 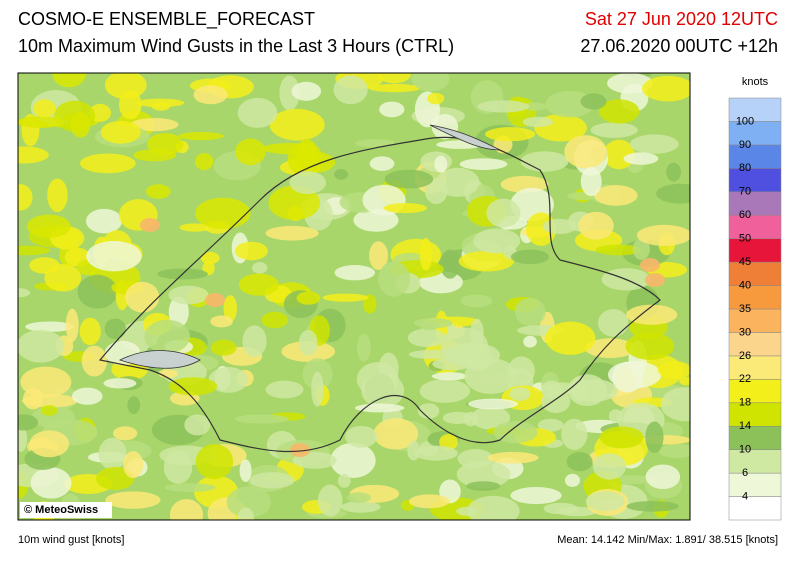 I want to click on colorbar-label: 45, so click(x=745, y=262).